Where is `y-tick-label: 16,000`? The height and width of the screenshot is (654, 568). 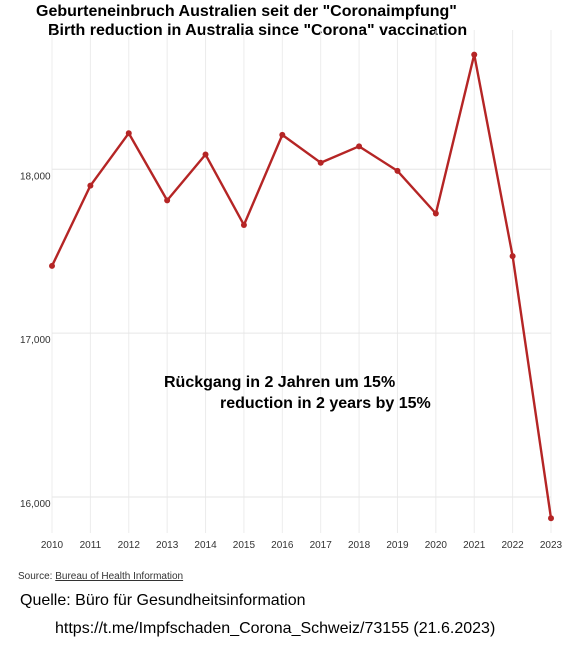
y-tick-label: 16,000 is located at coordinates (35, 504).